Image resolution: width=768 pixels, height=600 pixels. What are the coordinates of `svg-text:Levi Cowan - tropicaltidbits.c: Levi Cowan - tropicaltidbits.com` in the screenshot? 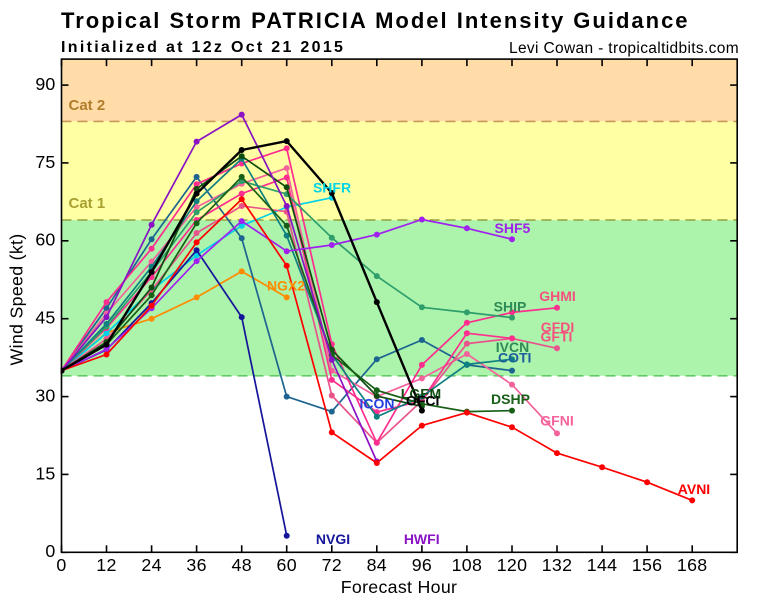 It's located at (624, 48).